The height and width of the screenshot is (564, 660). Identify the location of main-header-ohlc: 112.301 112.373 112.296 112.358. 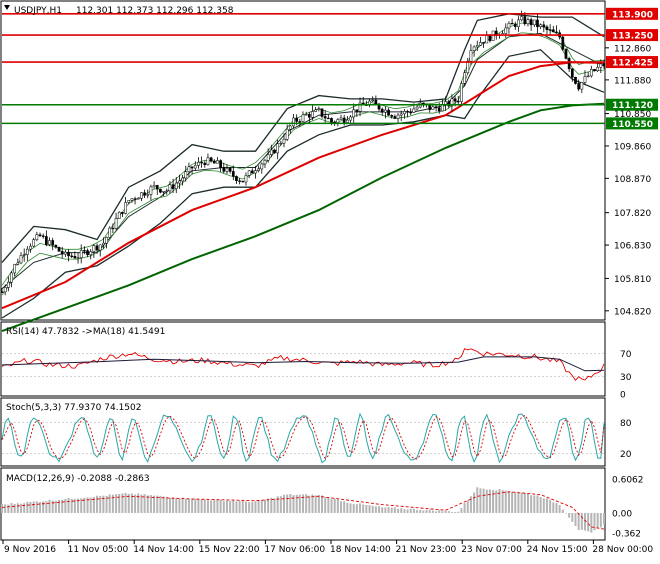
(155, 11).